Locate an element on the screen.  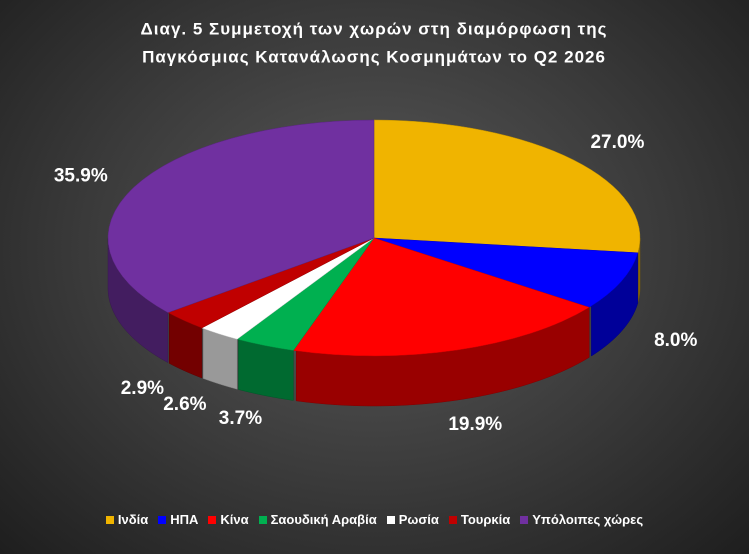
legend-item: ΗΠΑ is located at coordinates (178, 519).